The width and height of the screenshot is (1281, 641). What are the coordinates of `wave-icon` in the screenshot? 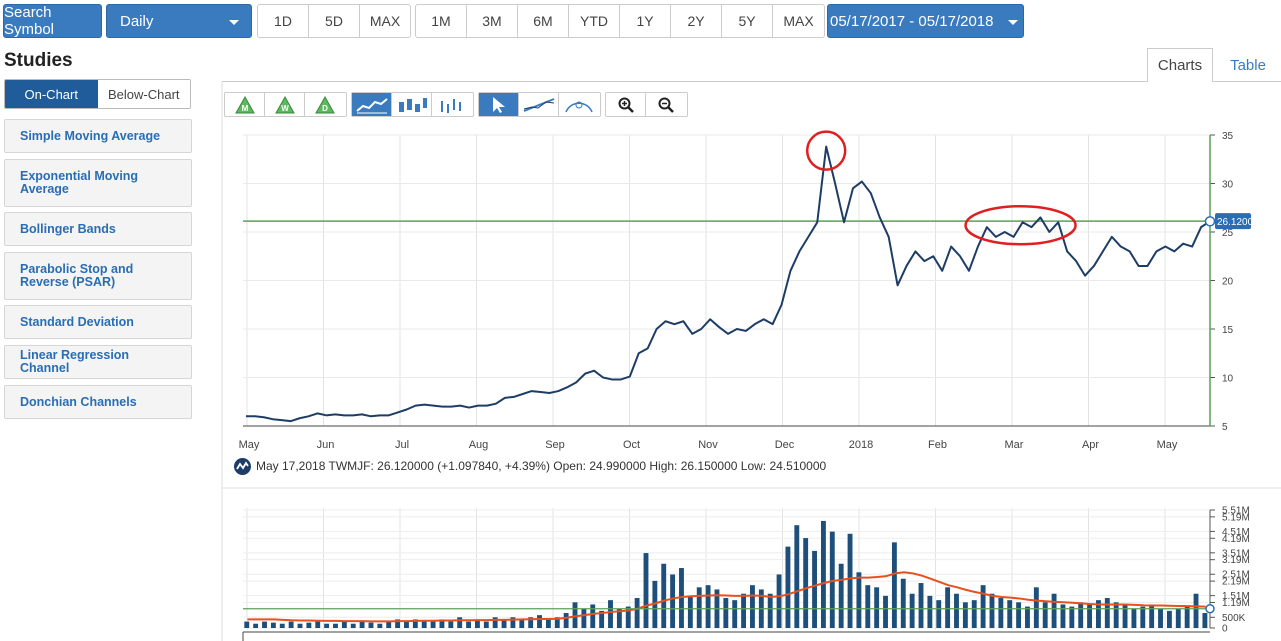 It's located at (242, 465).